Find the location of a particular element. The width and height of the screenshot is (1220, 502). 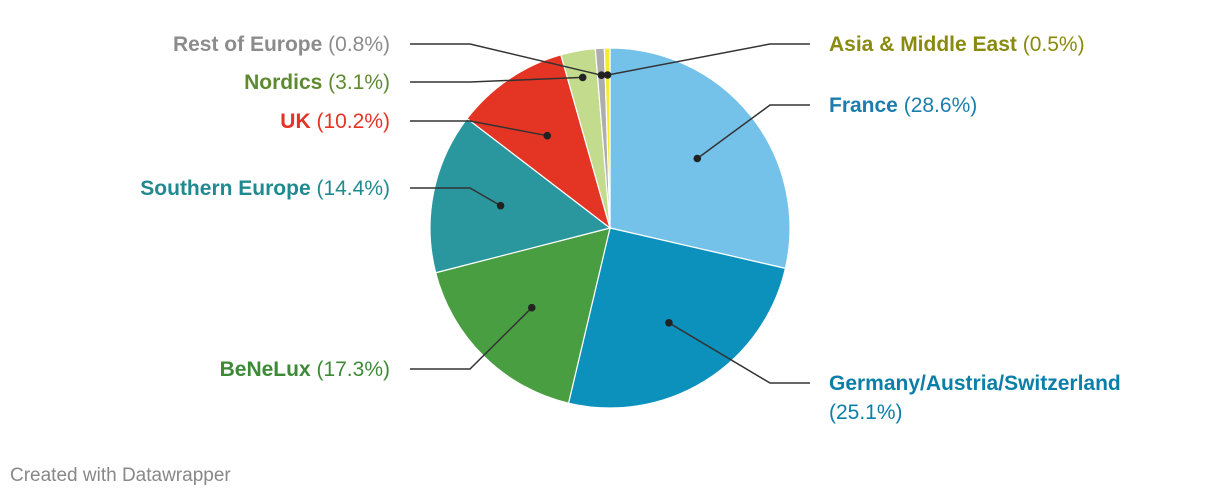

slice-label-name: Southern Europe is located at coordinates (225, 188).